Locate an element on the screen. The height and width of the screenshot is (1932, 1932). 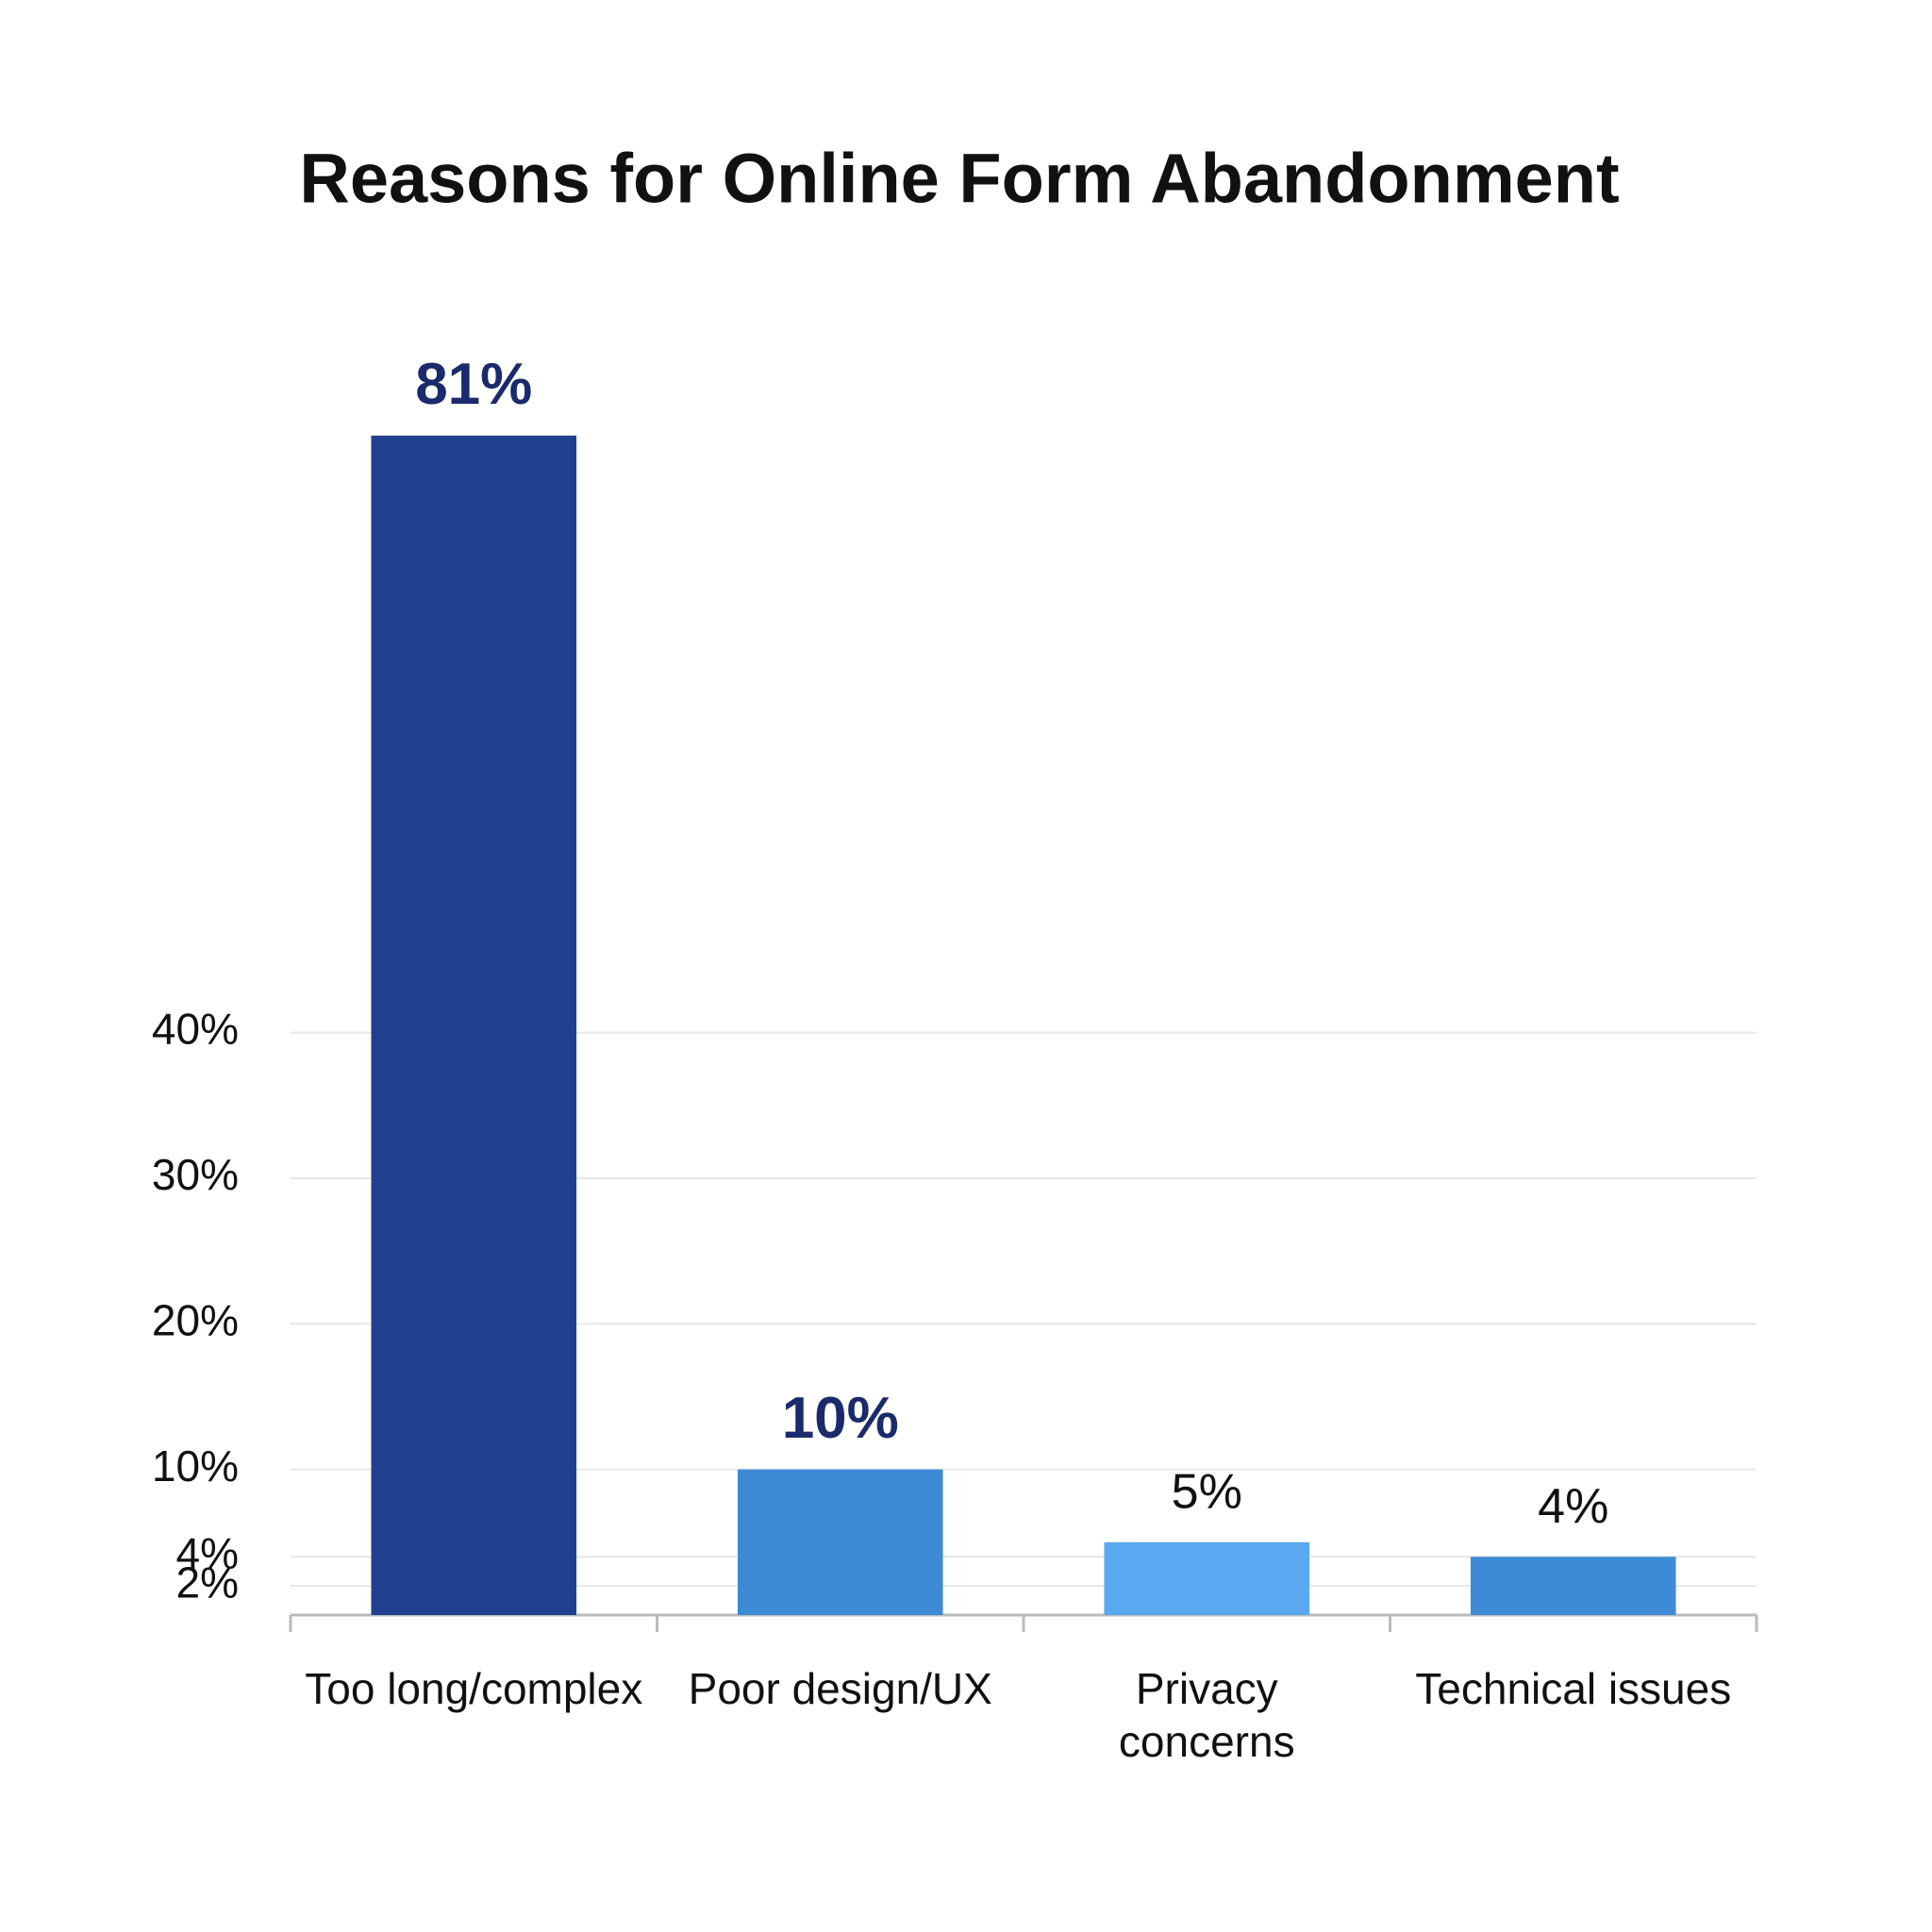
y-tick-label: 30% is located at coordinates (195, 1174).